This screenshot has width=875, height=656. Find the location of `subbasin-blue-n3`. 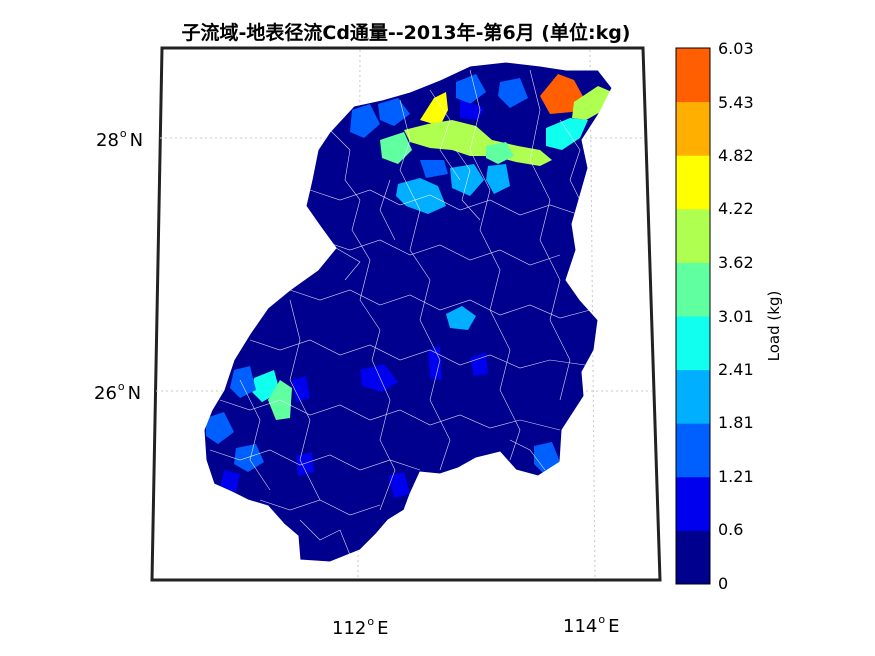

subbasin-blue-n3 is located at coordinates (513, 93).